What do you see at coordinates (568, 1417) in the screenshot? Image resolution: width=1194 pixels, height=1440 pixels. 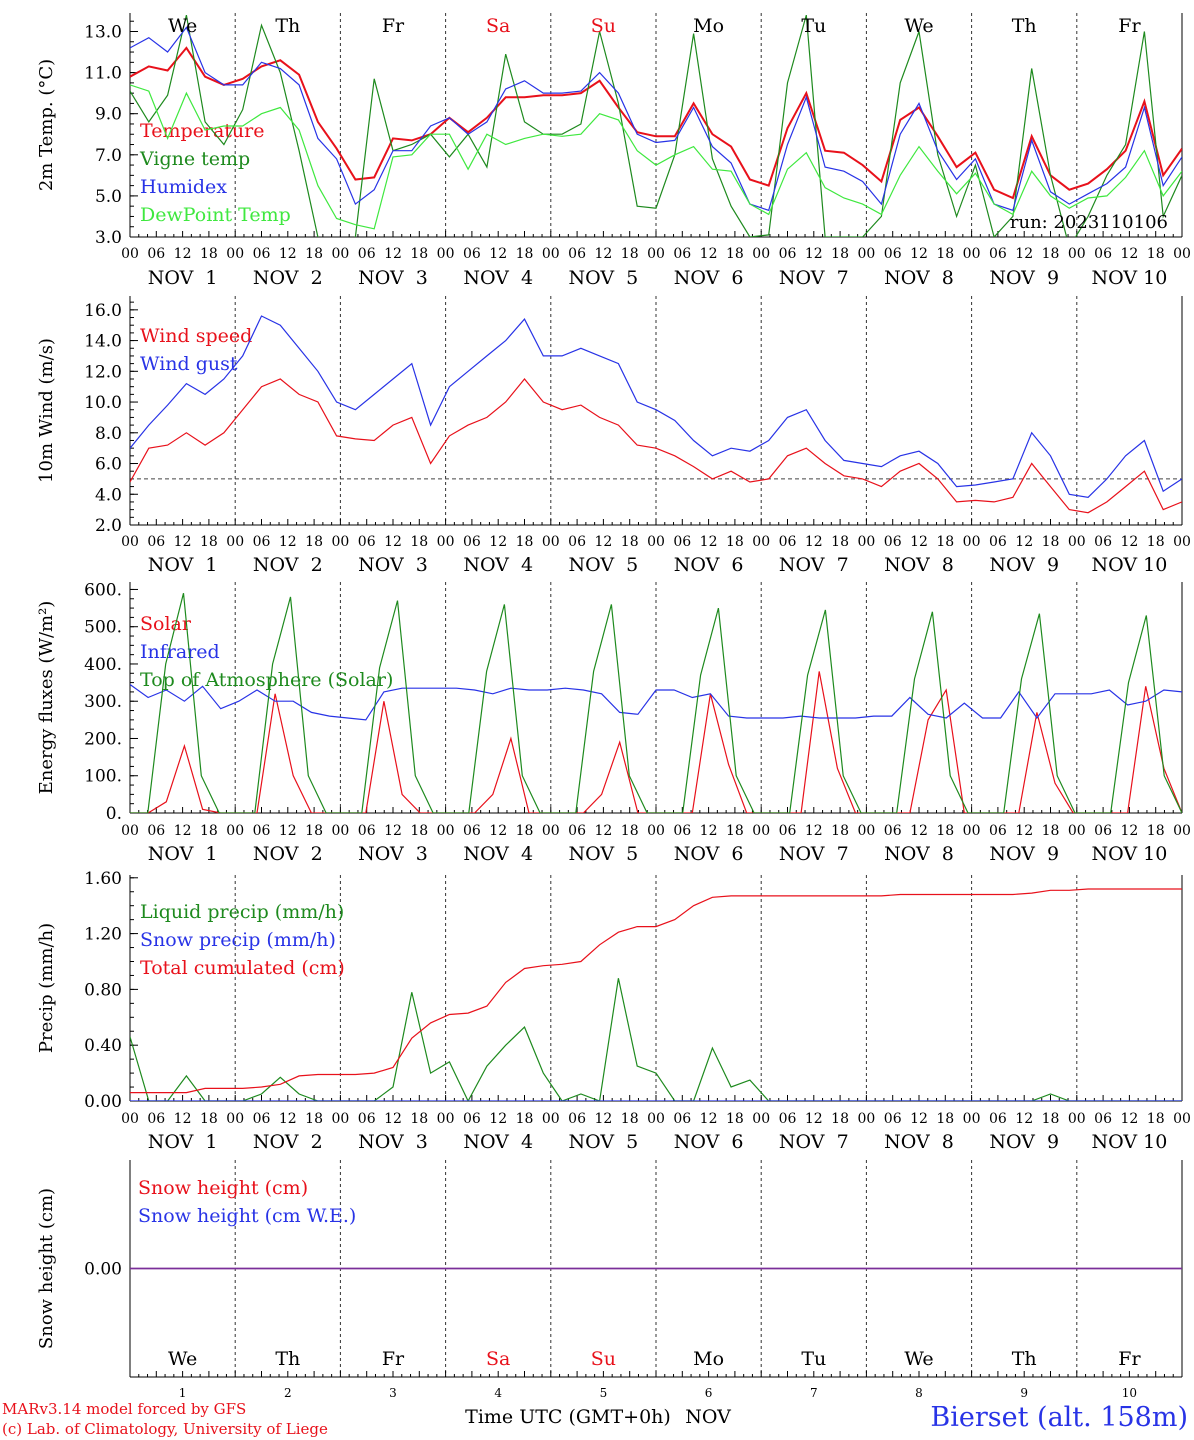 I see `x-axis-label: Time UTC (GMT+0h)` at bounding box center [568, 1417].